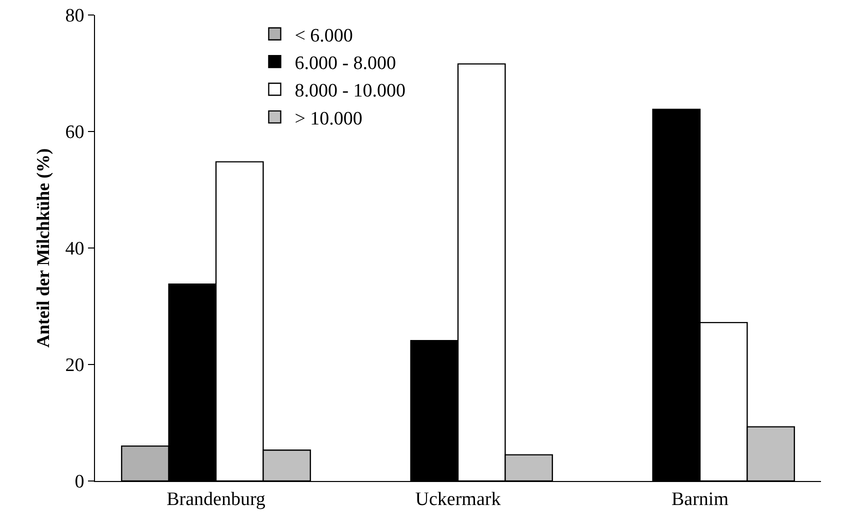  What do you see at coordinates (74, 249) in the screenshot?
I see `y-tick-label: 40` at bounding box center [74, 249].